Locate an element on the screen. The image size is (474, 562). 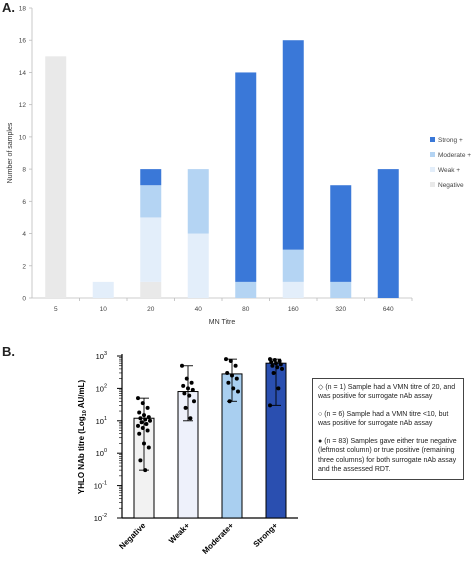
y-tick-label: 16 is located at coordinates (23, 41).